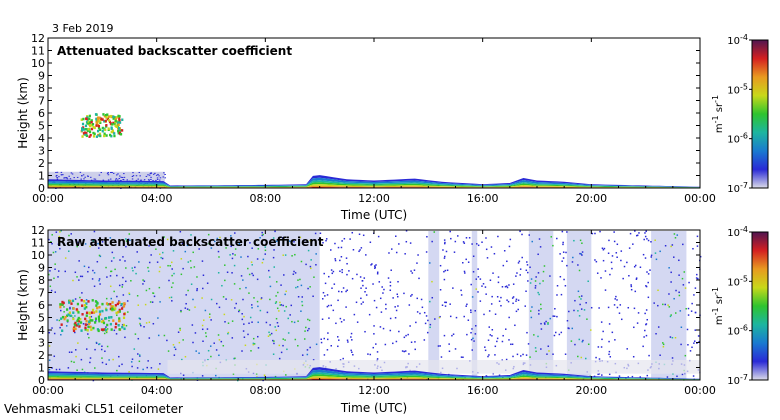 This screenshot has width=780, height=420. What do you see at coordinates (157, 390) in the screenshot?
I see `x-tick-label: 04:00` at bounding box center [157, 390].